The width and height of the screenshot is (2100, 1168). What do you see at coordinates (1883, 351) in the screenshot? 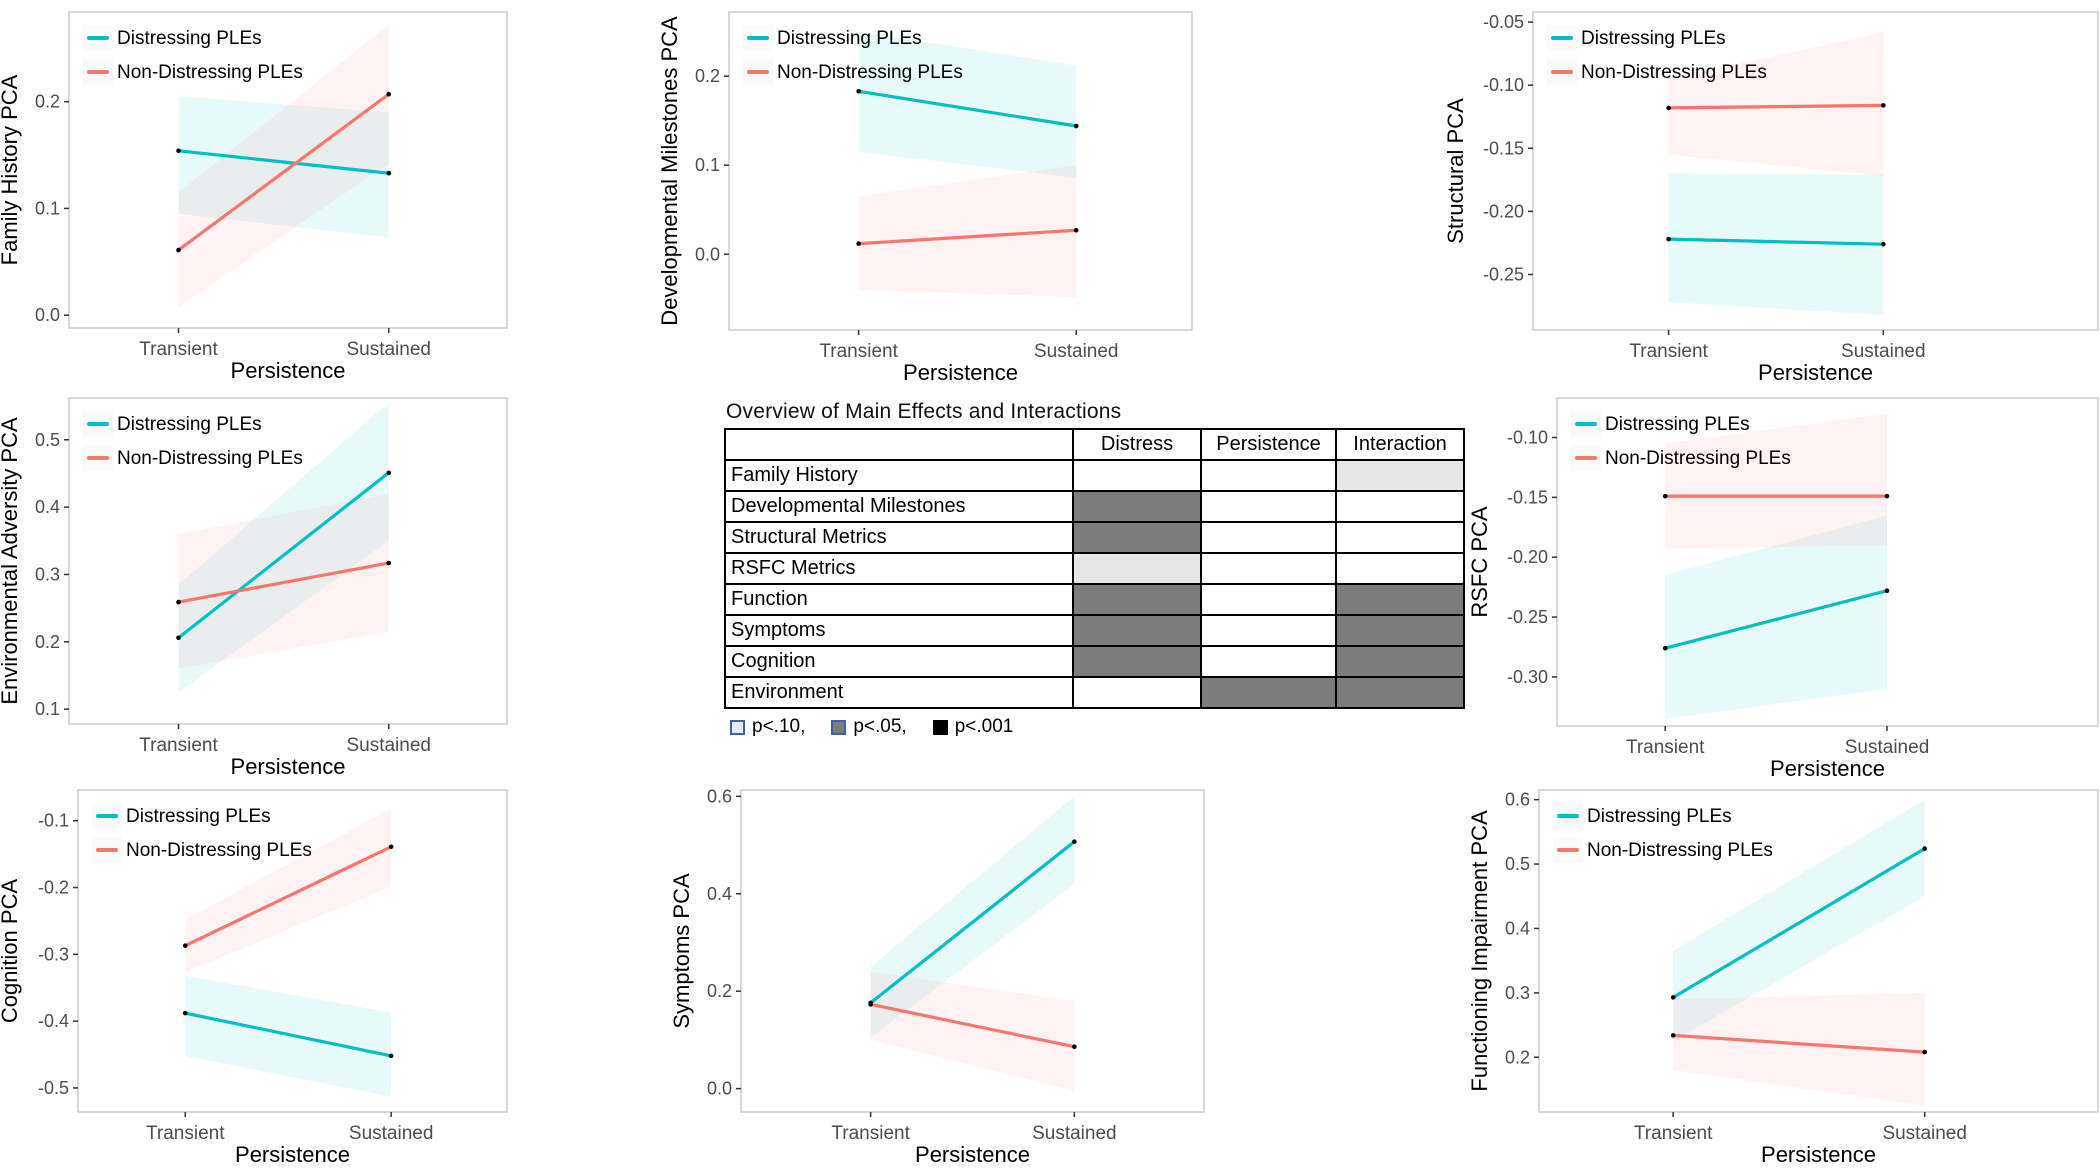
I see `x-tick-label: Sustained` at bounding box center [1883, 351].